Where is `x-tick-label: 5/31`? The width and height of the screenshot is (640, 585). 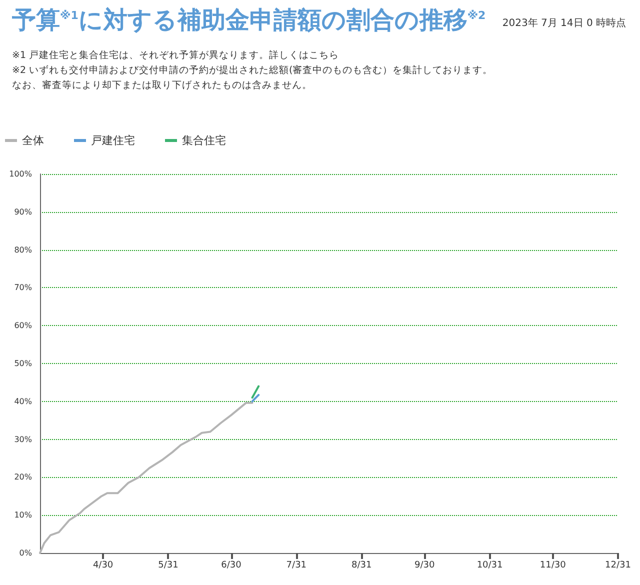
x-tick-label: 5/31 is located at coordinates (168, 565).